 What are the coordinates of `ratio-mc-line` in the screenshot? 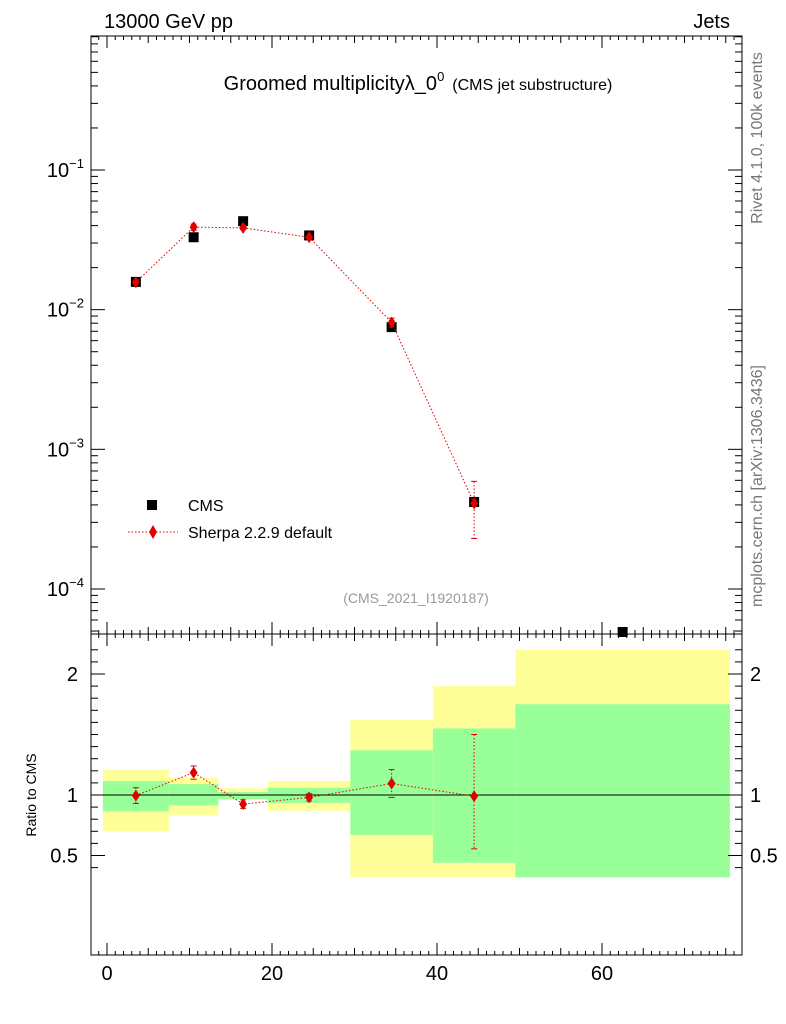 It's located at (305, 788).